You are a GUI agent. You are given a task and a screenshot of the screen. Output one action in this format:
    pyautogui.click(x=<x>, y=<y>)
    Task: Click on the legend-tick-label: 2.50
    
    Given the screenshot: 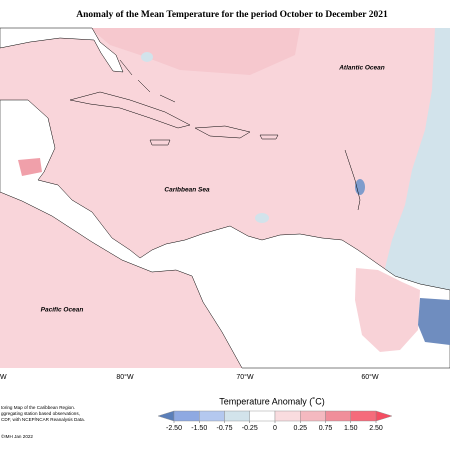 What is the action you would take?
    pyautogui.click(x=376, y=428)
    